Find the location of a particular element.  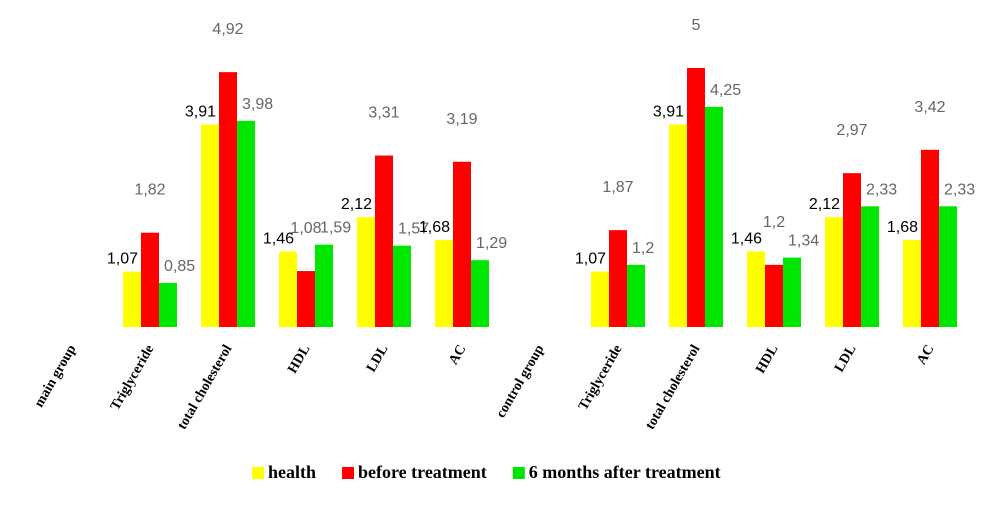

legend-label: 6 months after treatment is located at coordinates (625, 472).